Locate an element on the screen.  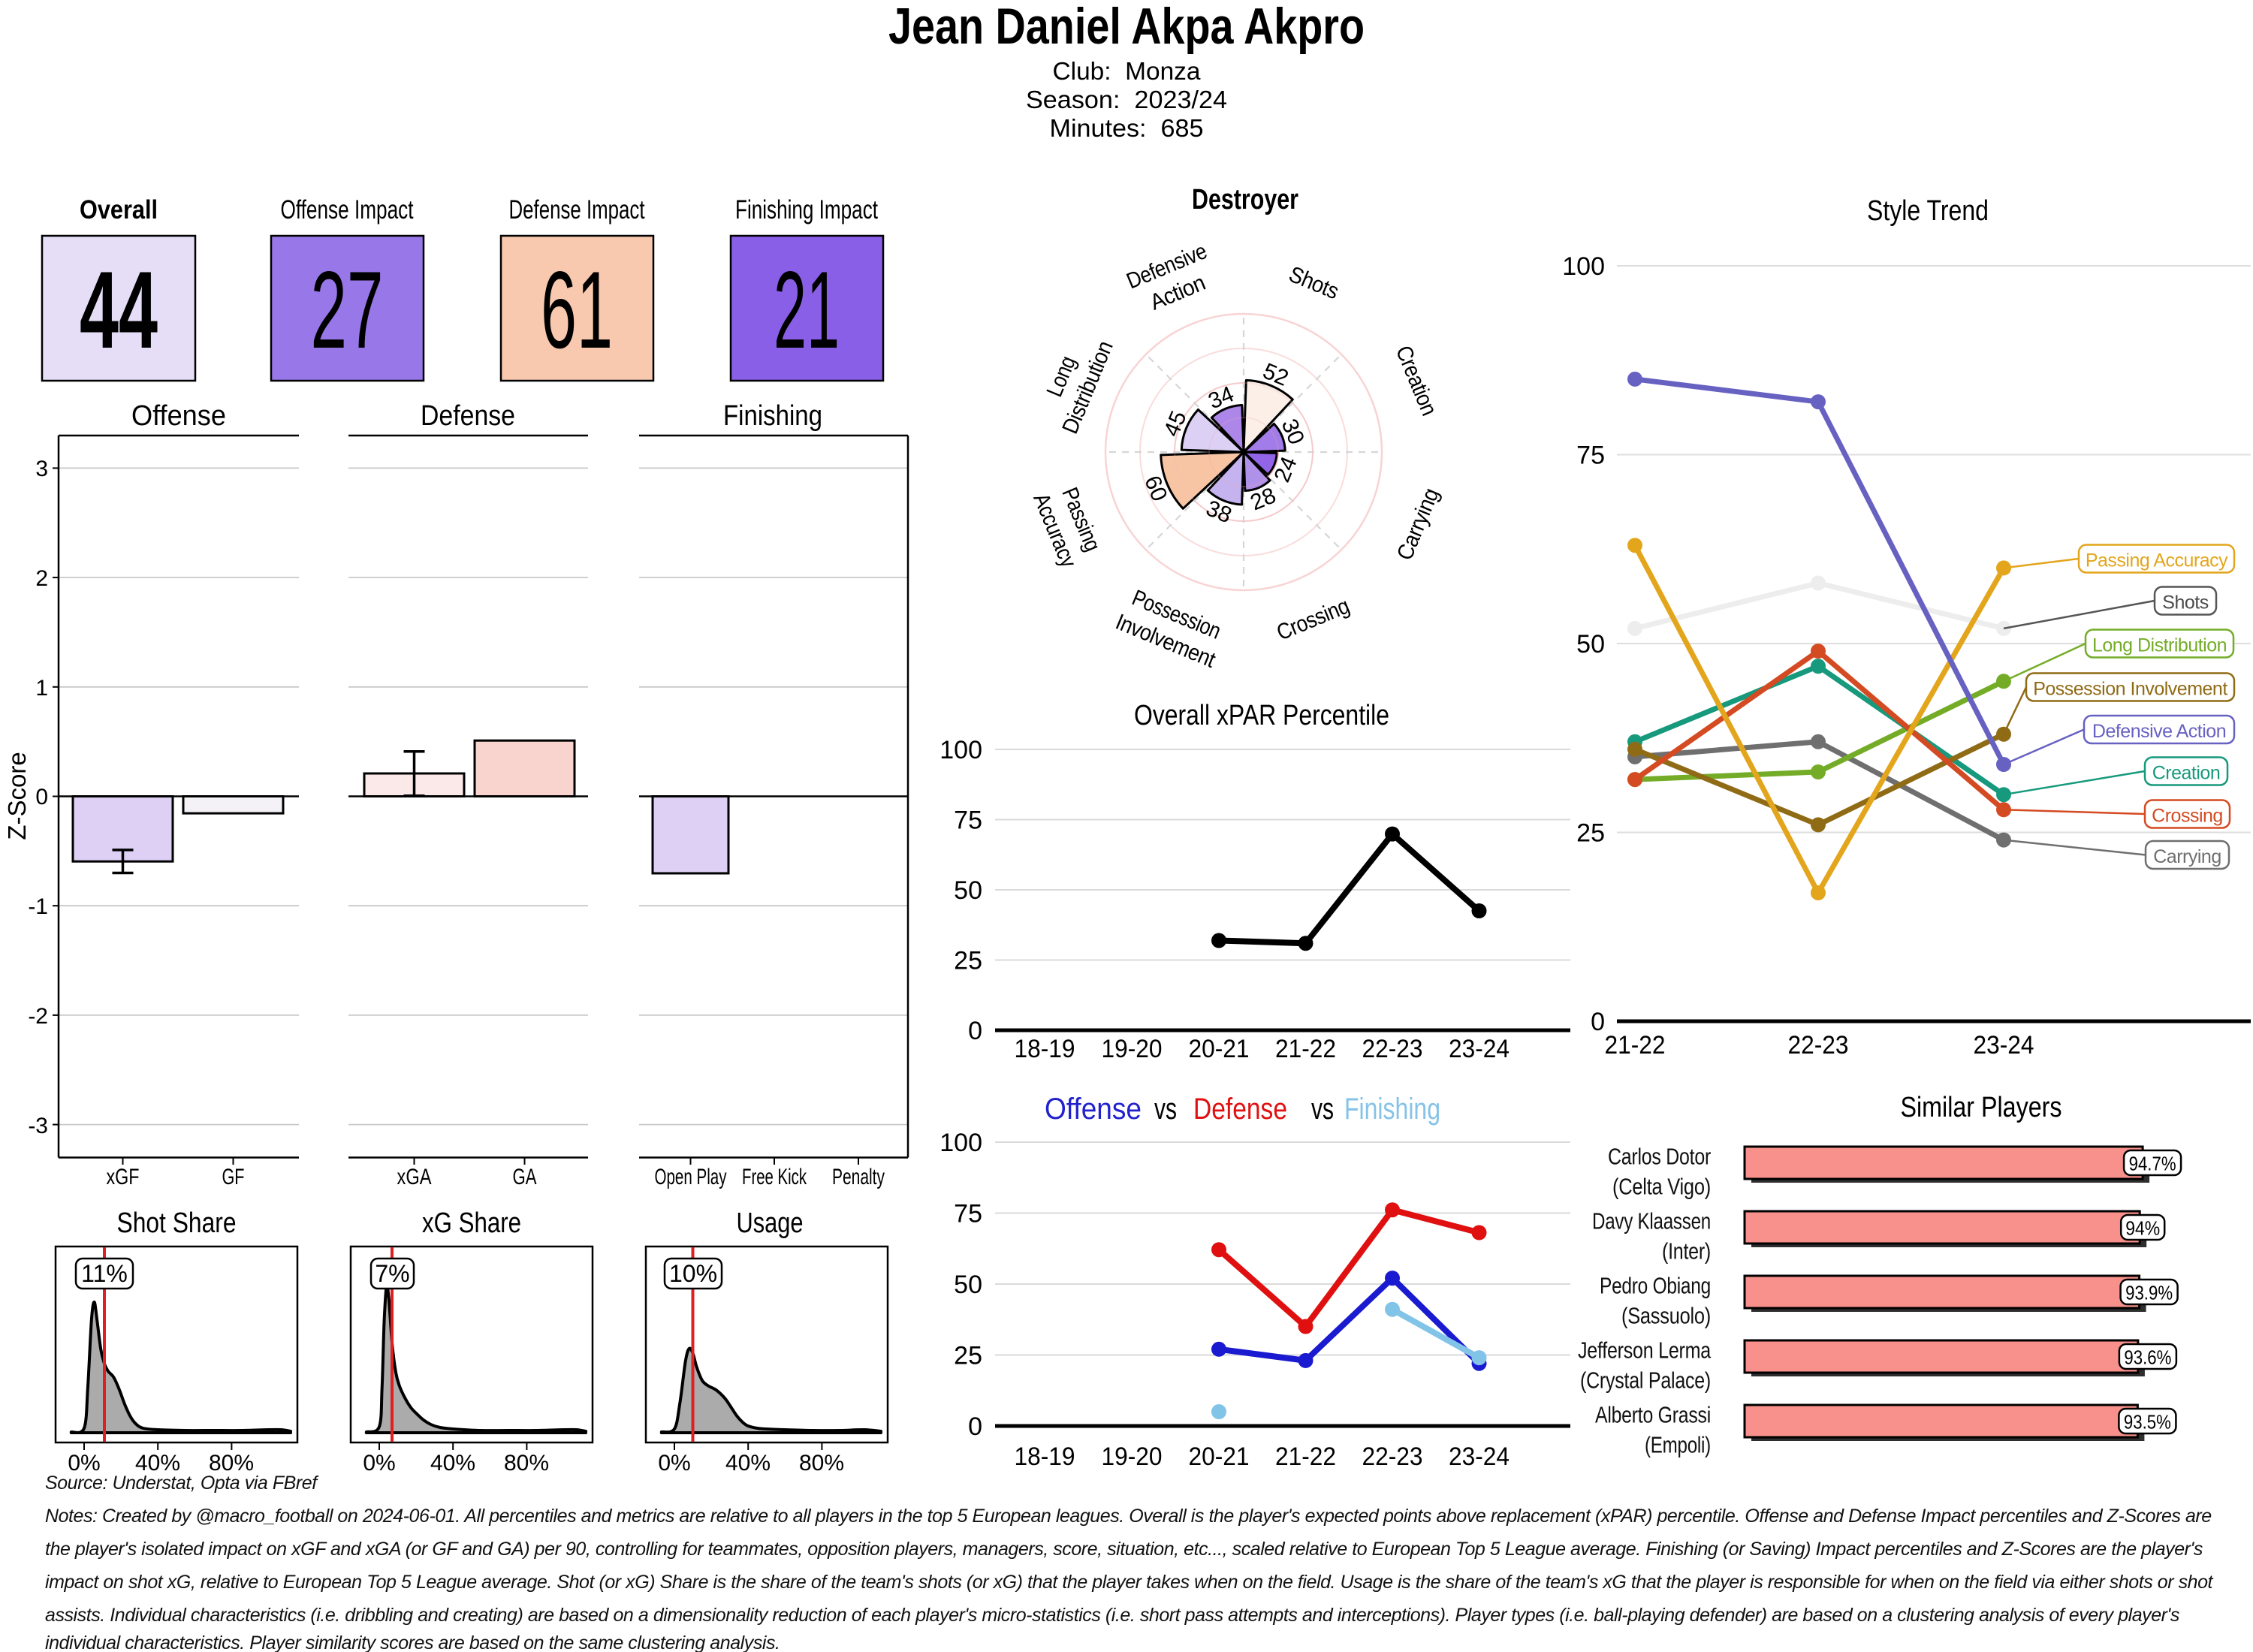
svg-text: Carlos Dotor is located at coordinates (1660, 1157).